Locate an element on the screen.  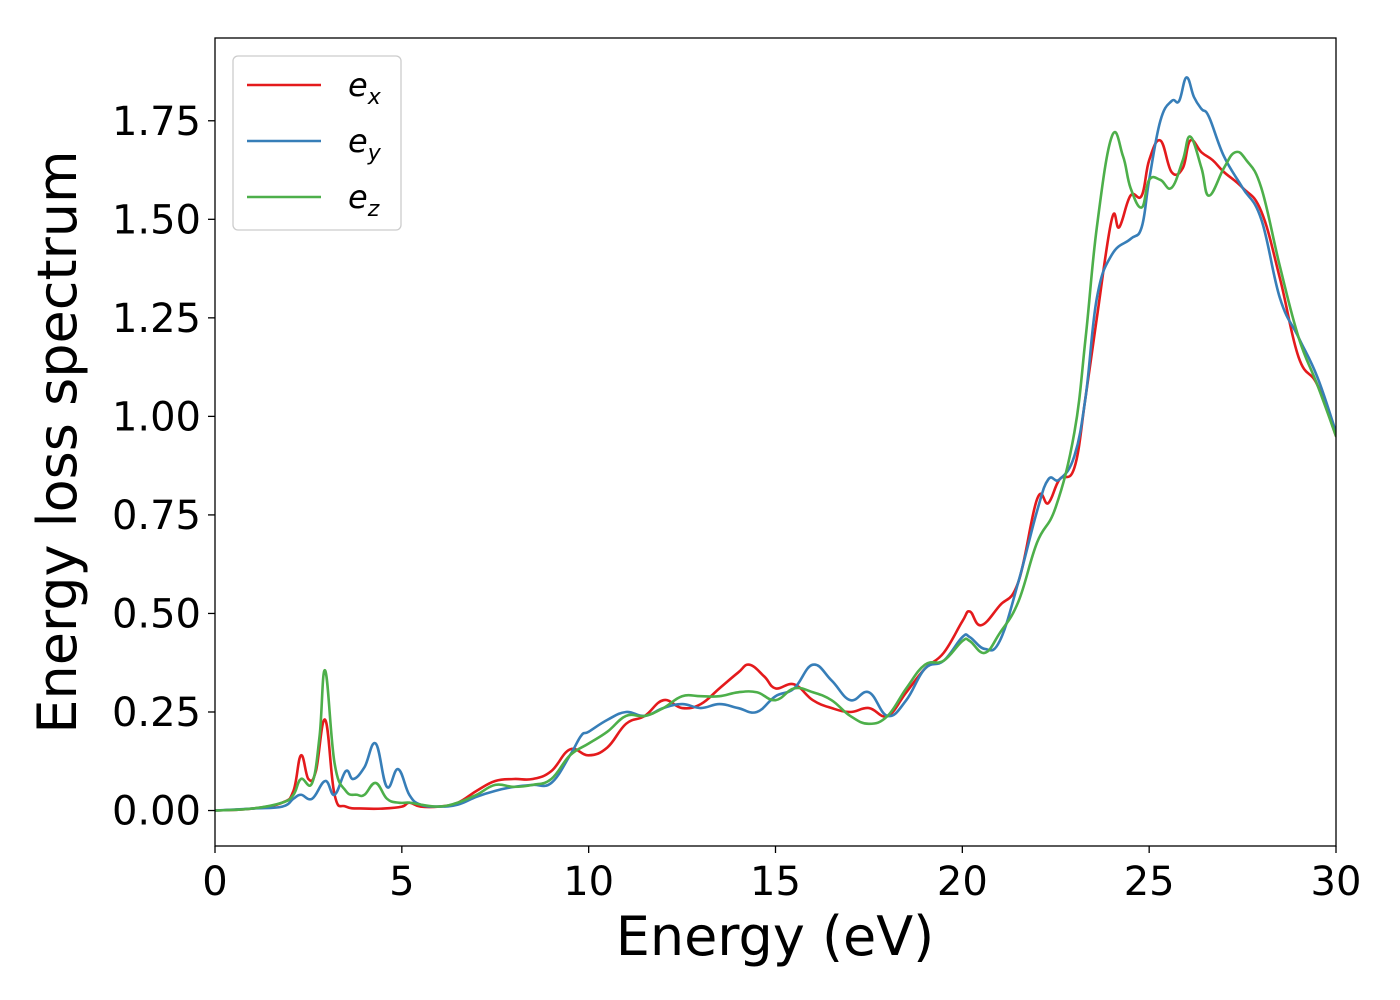
y-tick-label: 0.50 is located at coordinates (156, 614).